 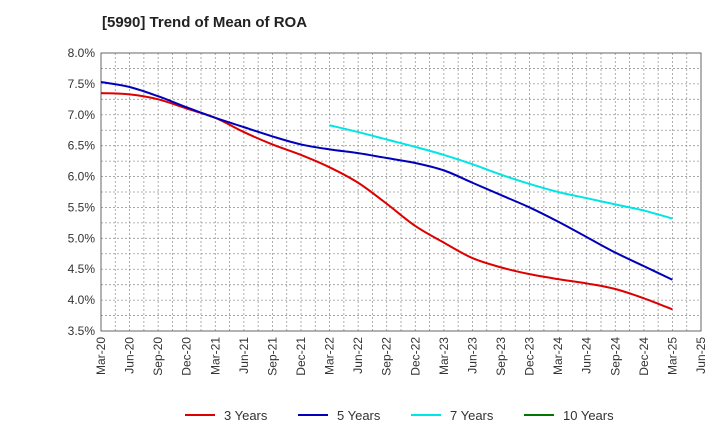 What do you see at coordinates (205, 22) in the screenshot?
I see `chart-title: [5990] Trend of Mean of ROA` at bounding box center [205, 22].